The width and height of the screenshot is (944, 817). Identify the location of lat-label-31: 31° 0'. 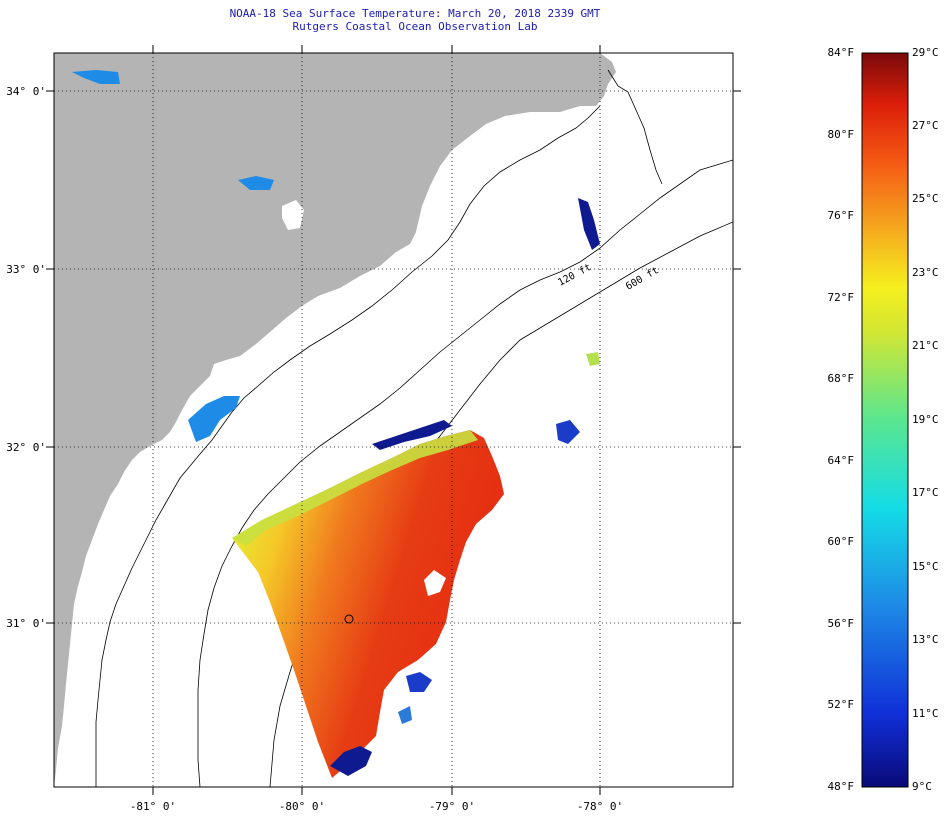
(26, 623).